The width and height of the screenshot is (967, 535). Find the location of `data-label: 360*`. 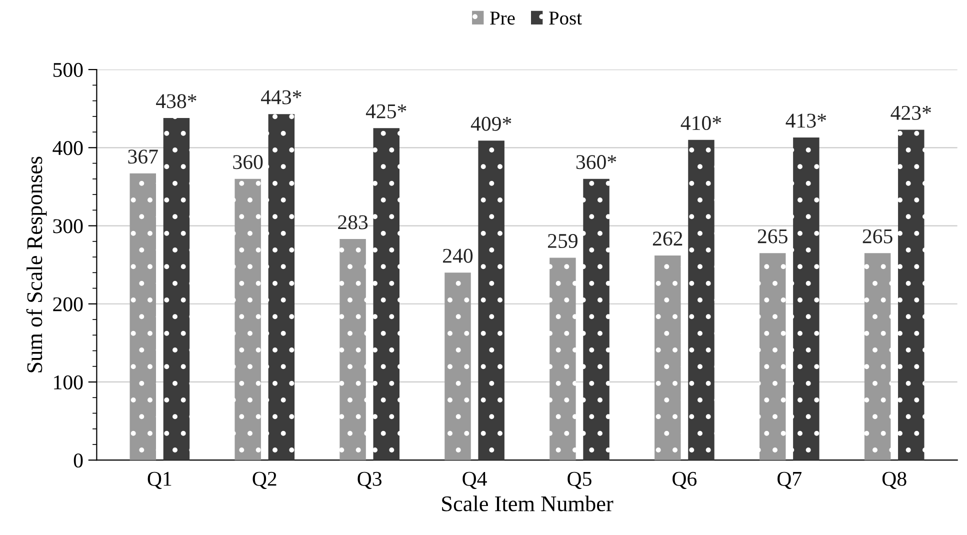

data-label: 360* is located at coordinates (596, 162).